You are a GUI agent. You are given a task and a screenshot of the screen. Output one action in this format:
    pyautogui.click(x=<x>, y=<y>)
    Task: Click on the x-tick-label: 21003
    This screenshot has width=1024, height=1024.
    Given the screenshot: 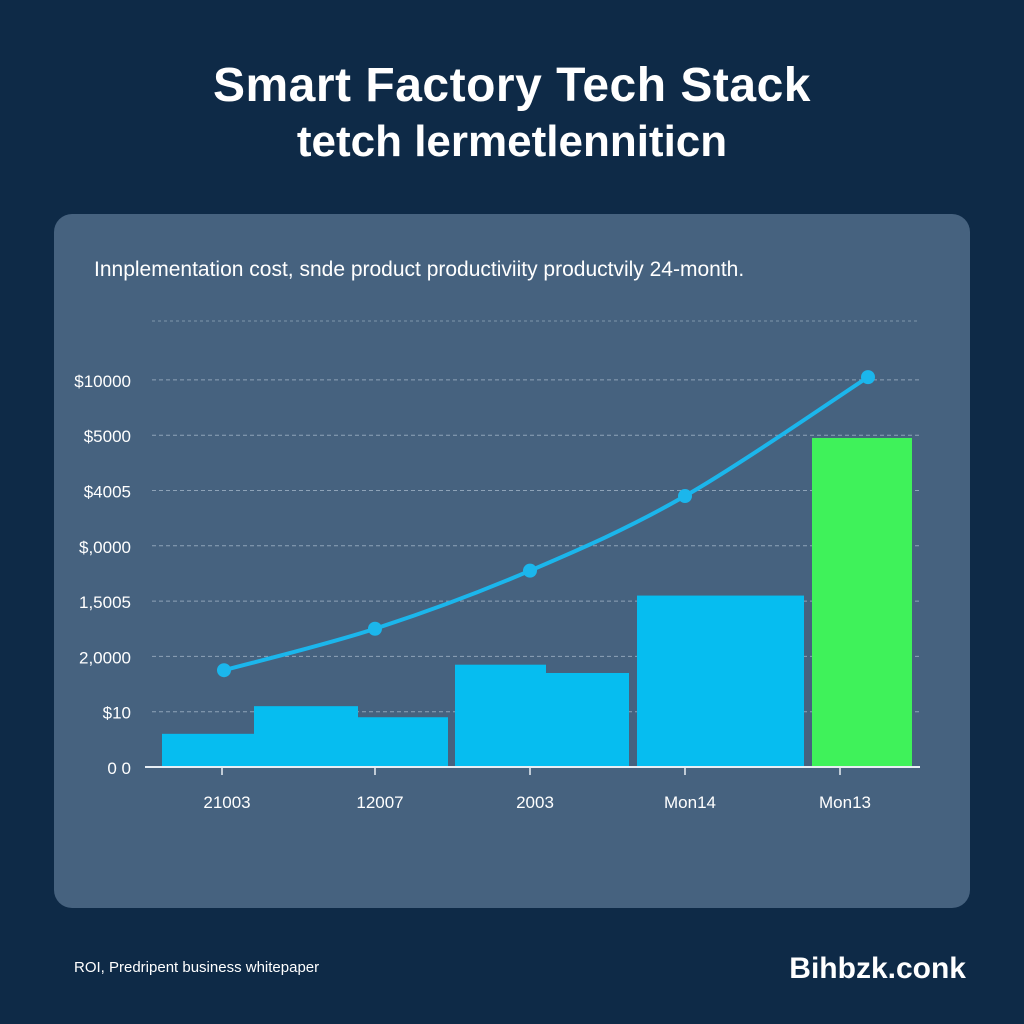 What is the action you would take?
    pyautogui.click(x=226, y=802)
    